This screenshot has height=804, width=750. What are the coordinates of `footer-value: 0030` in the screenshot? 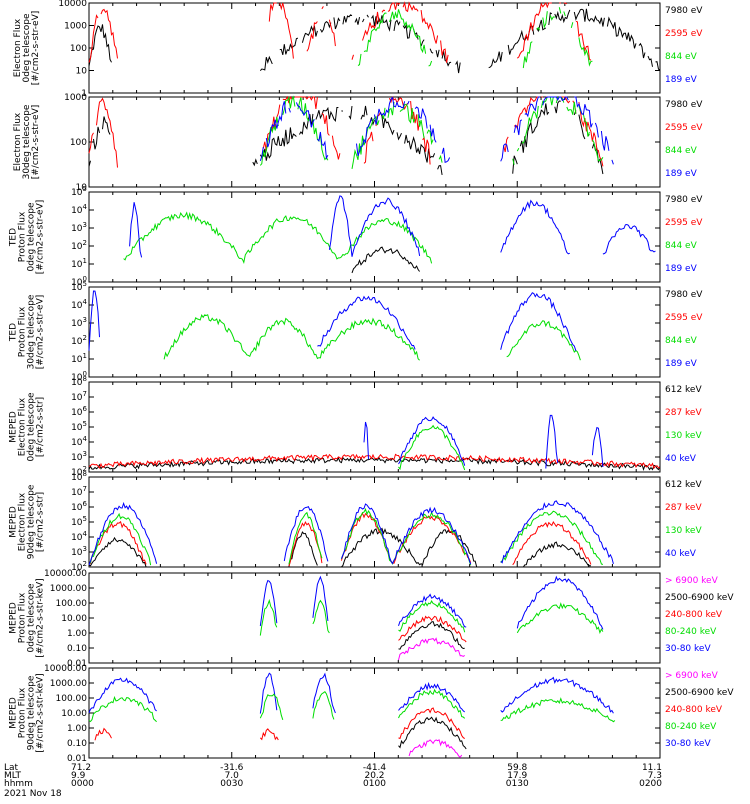 It's located at (231, 784).